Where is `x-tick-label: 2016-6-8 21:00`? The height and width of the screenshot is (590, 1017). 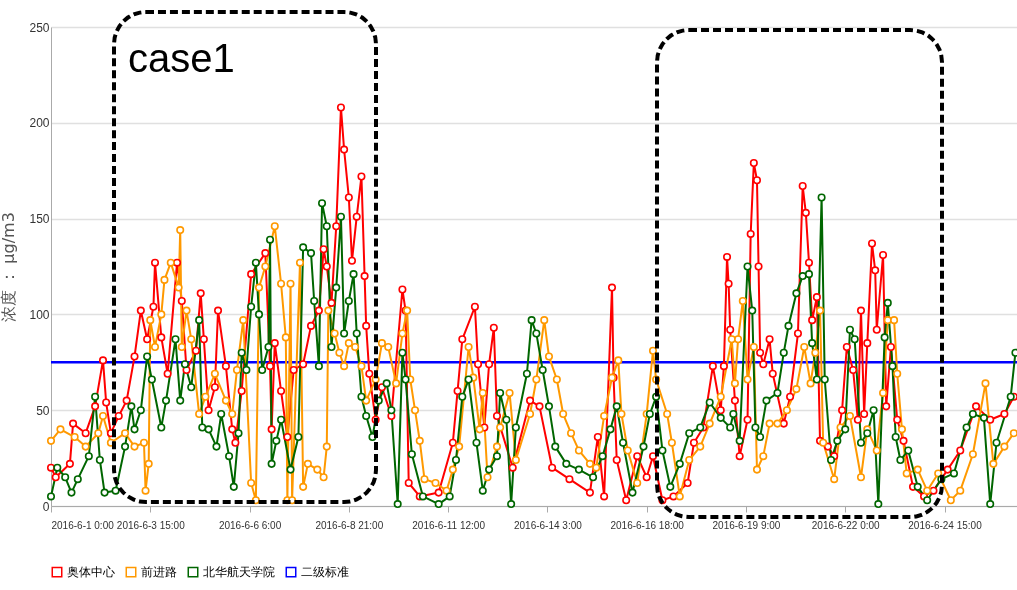 x-tick-label: 2016-6-8 21:00 is located at coordinates (349, 525).